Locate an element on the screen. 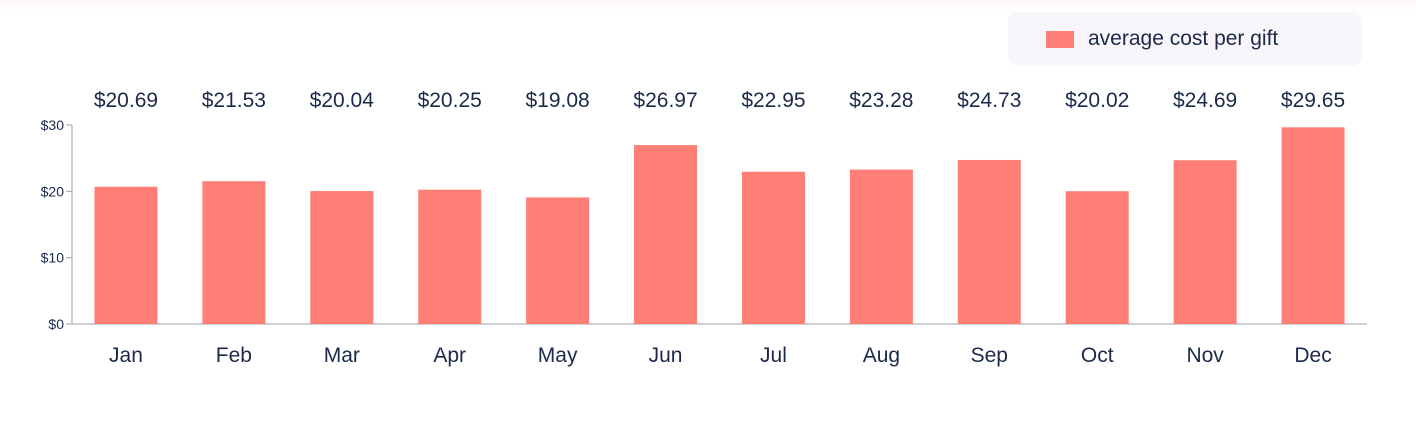  value-label-sep: $24.73 is located at coordinates (989, 100).